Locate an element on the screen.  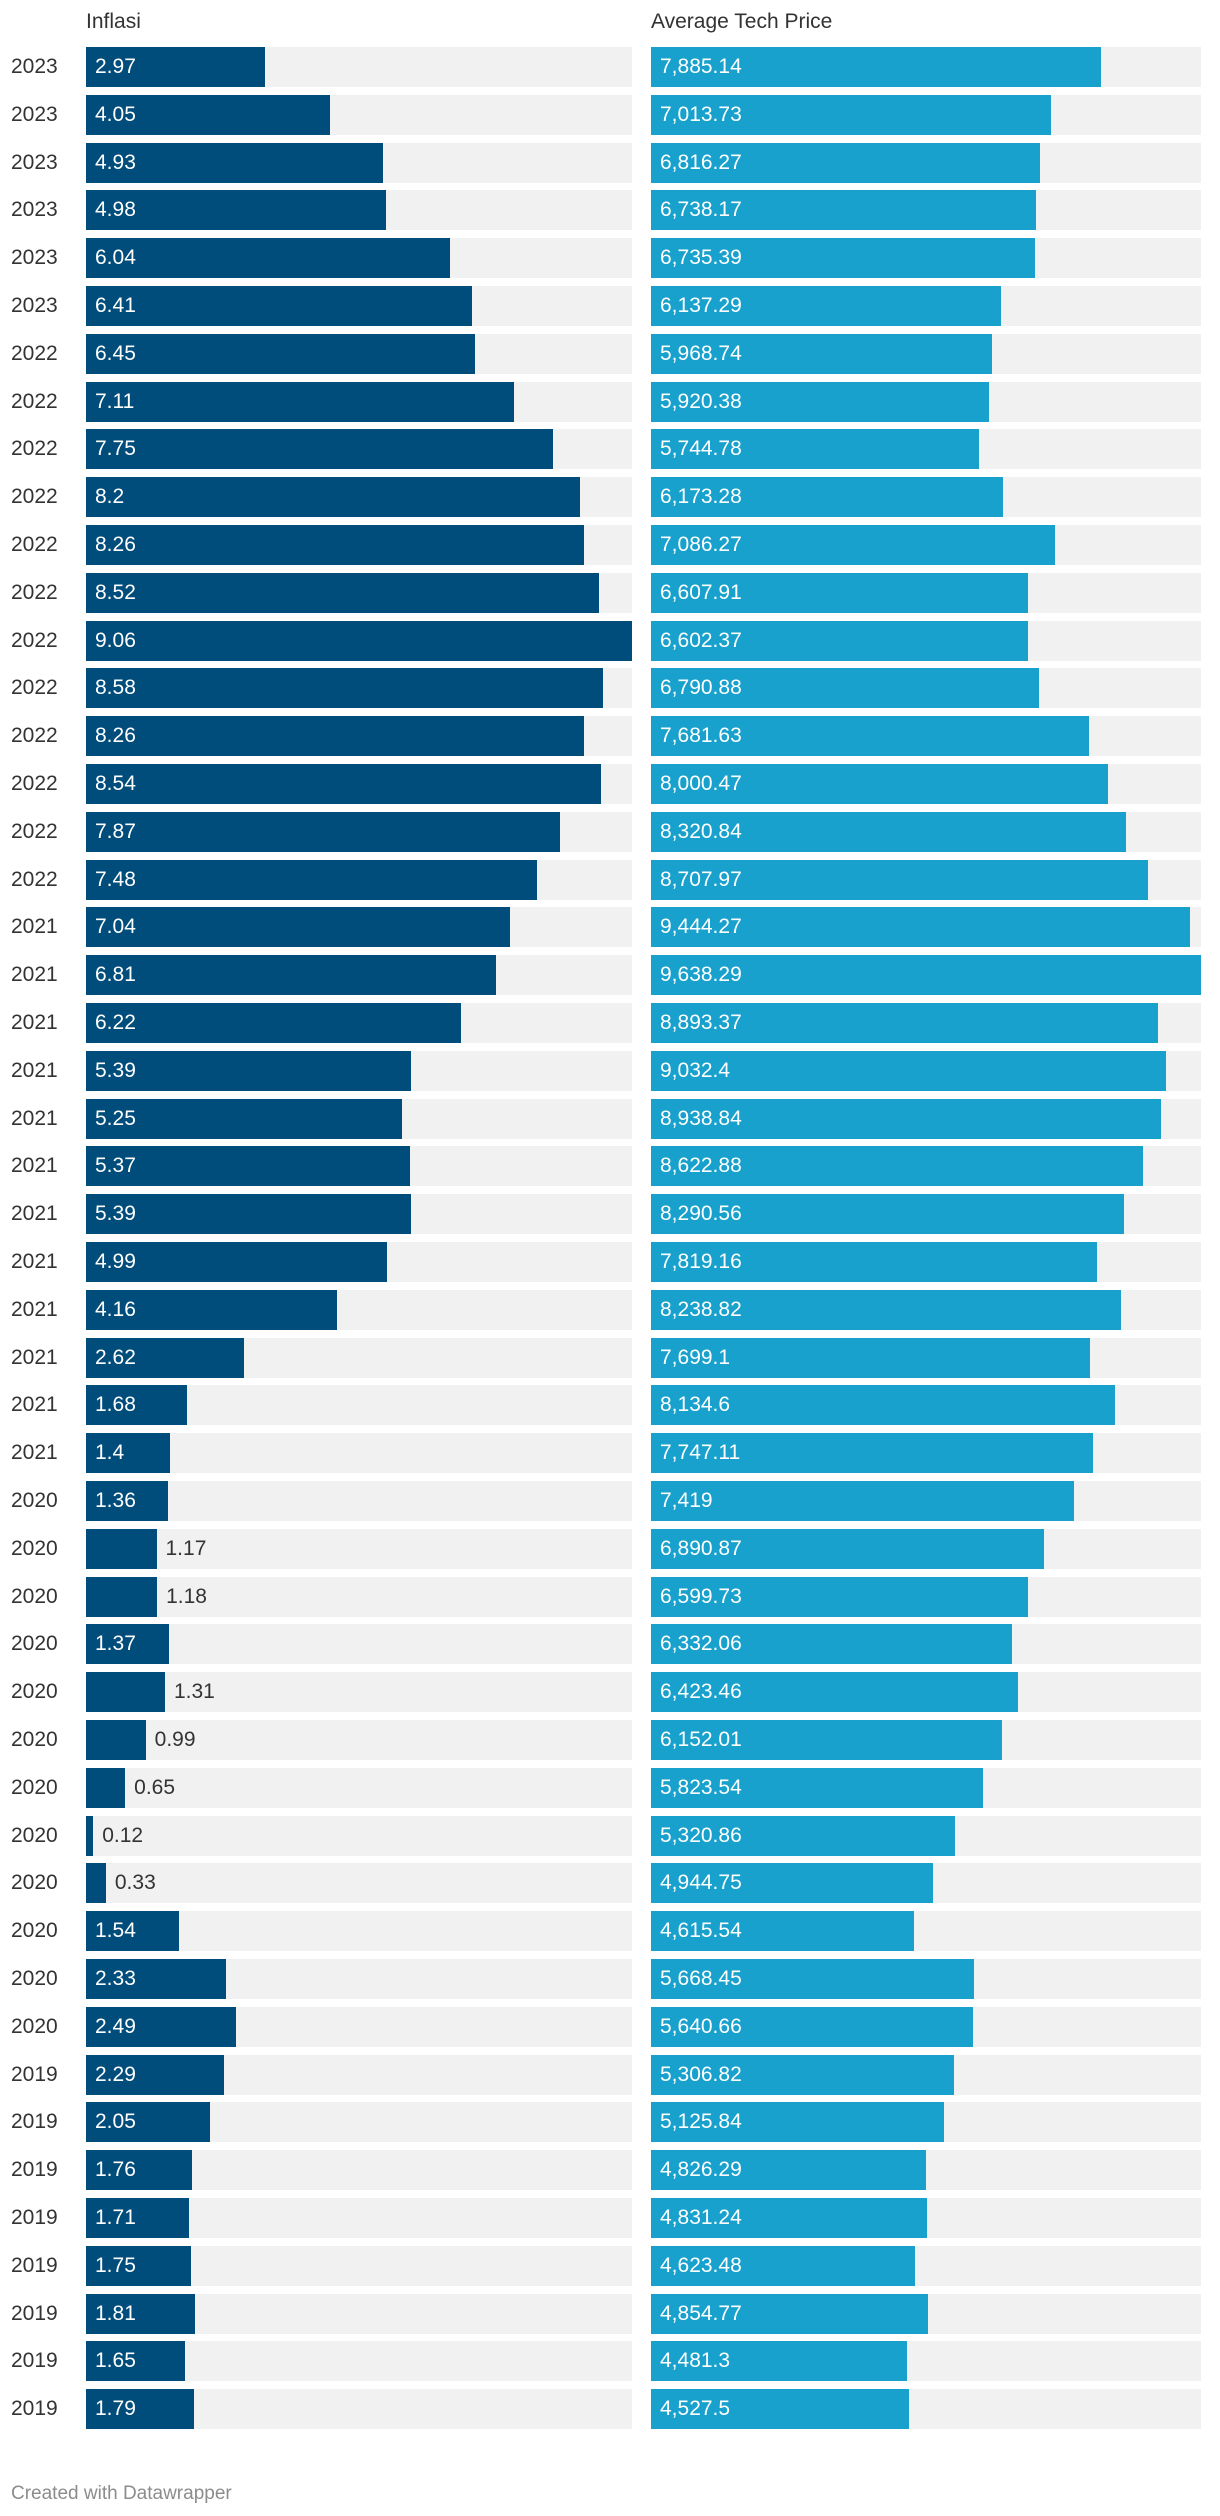
data-label-inflasi: 1.37 is located at coordinates (115, 1644).